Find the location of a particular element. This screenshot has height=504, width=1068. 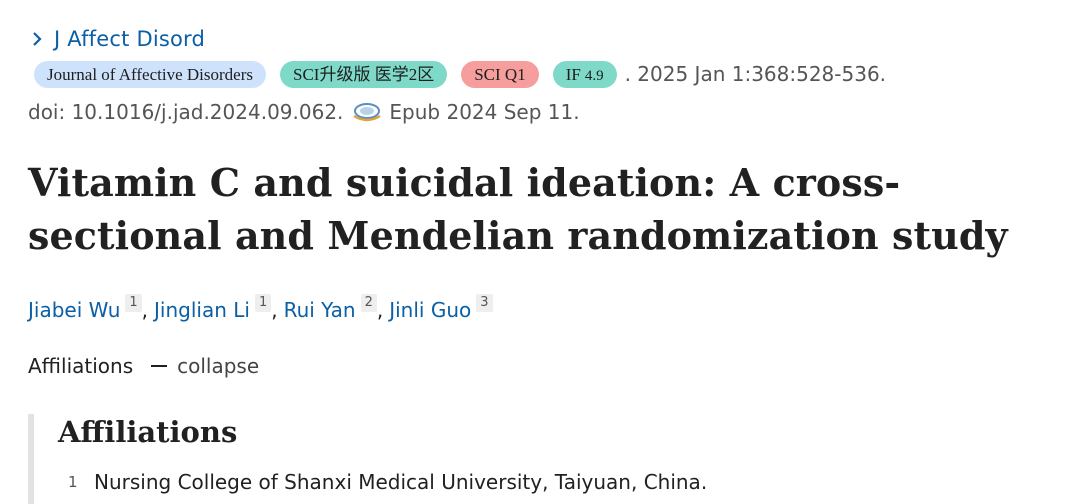

author-link: Jinglian Li is located at coordinates (202, 310).